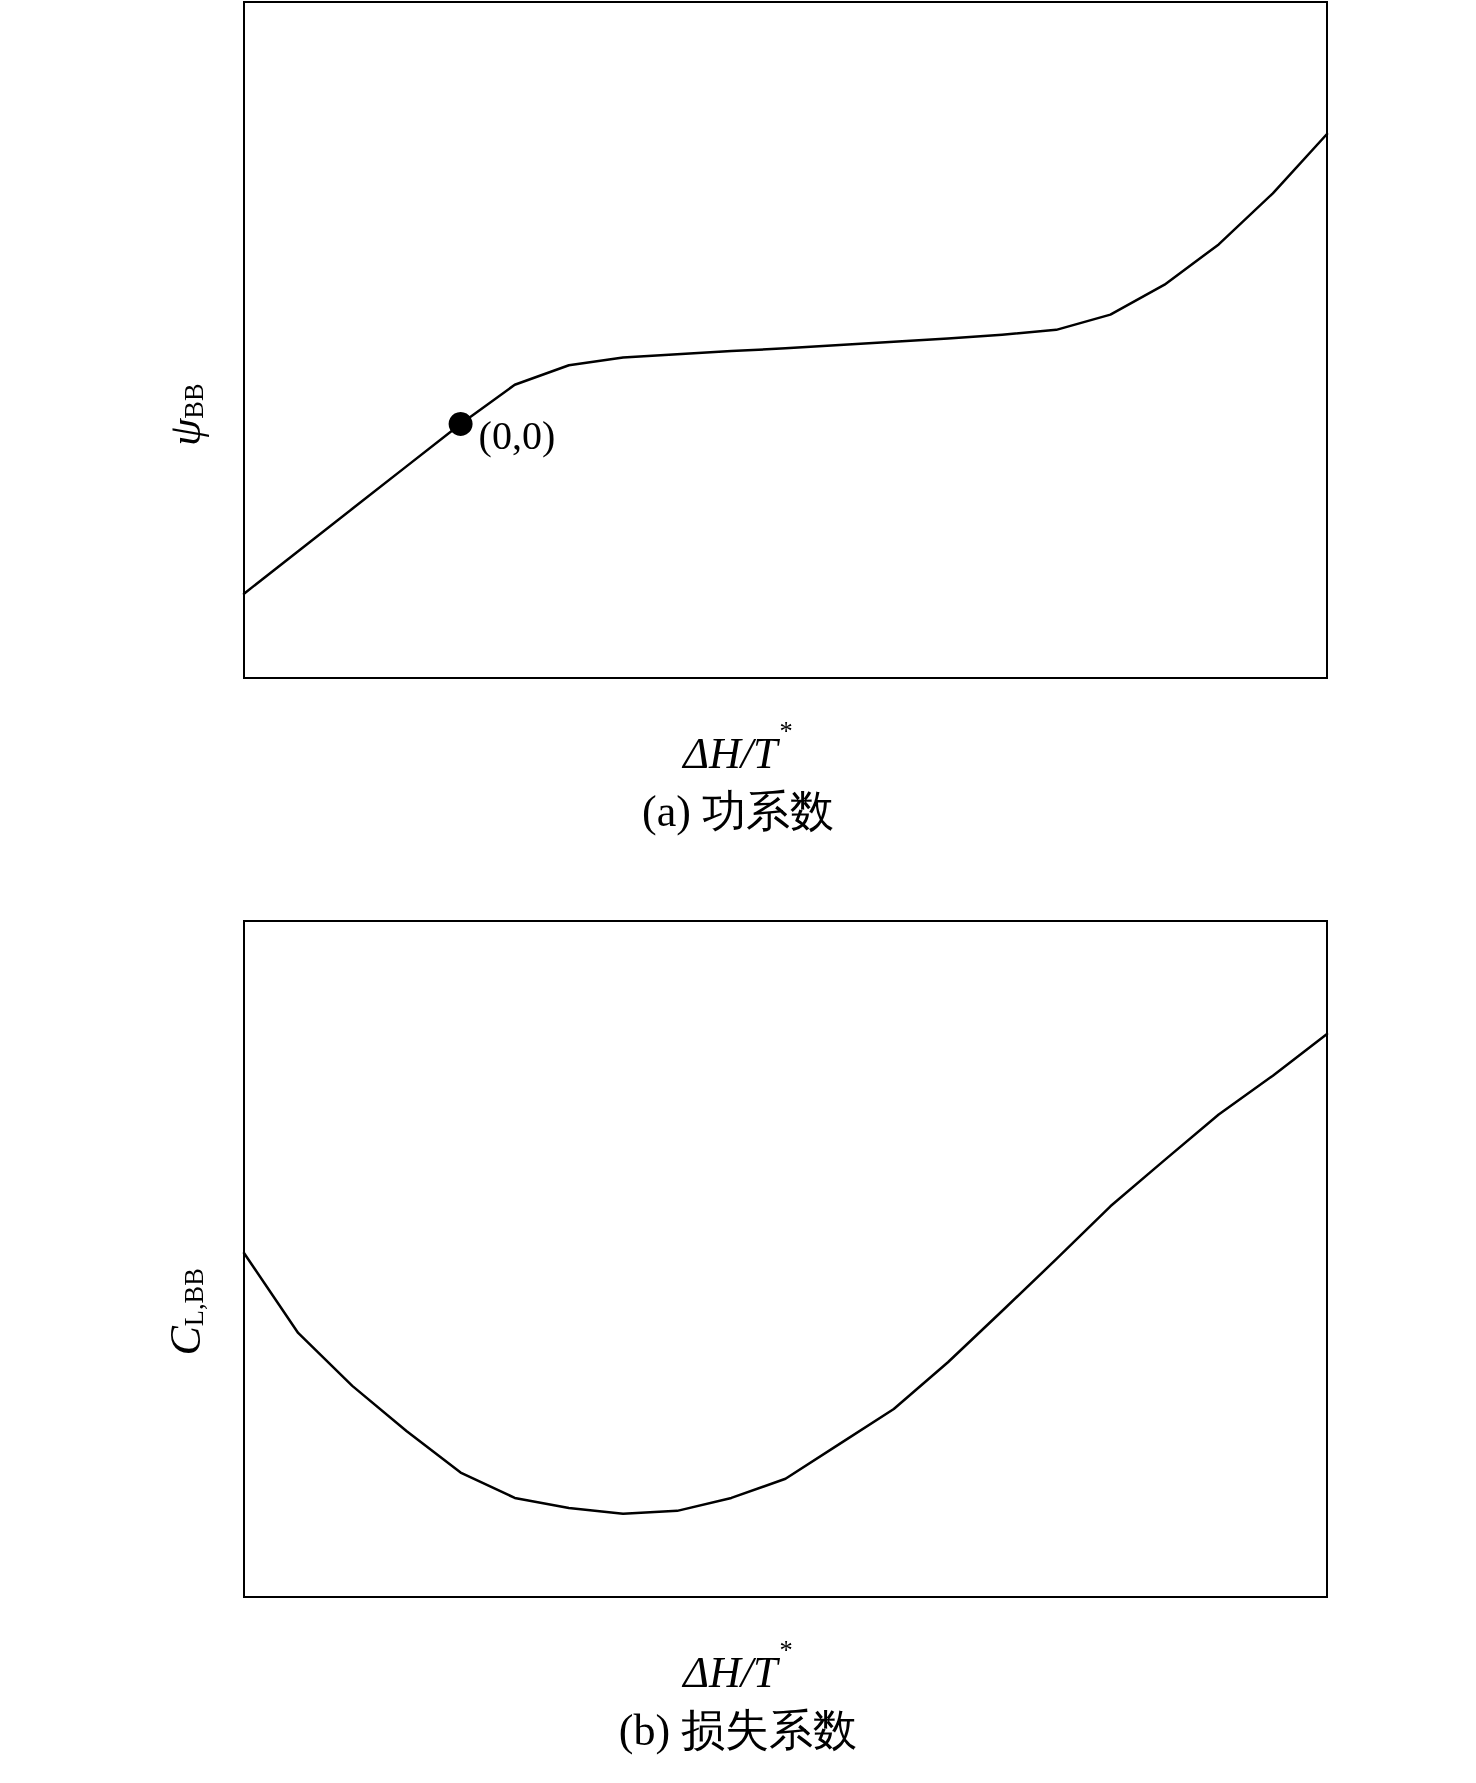 The width and height of the screenshot is (1476, 1783). Describe the element at coordinates (738, 812) in the screenshot. I see `text: (a) 功系数` at that location.